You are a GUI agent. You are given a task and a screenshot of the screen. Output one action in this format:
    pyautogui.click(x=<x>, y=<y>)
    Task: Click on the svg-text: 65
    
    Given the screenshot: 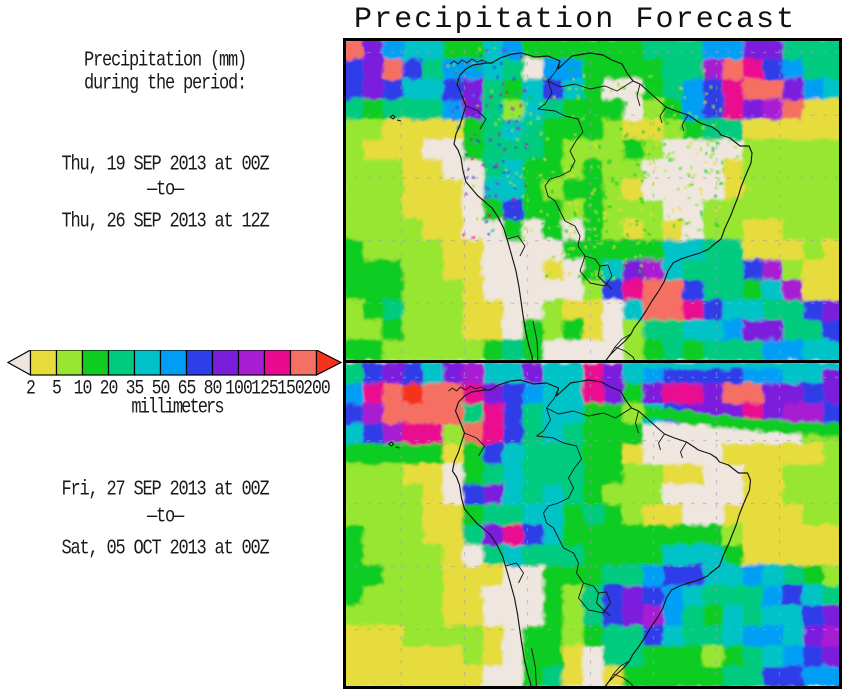 What is the action you would take?
    pyautogui.click(x=187, y=388)
    